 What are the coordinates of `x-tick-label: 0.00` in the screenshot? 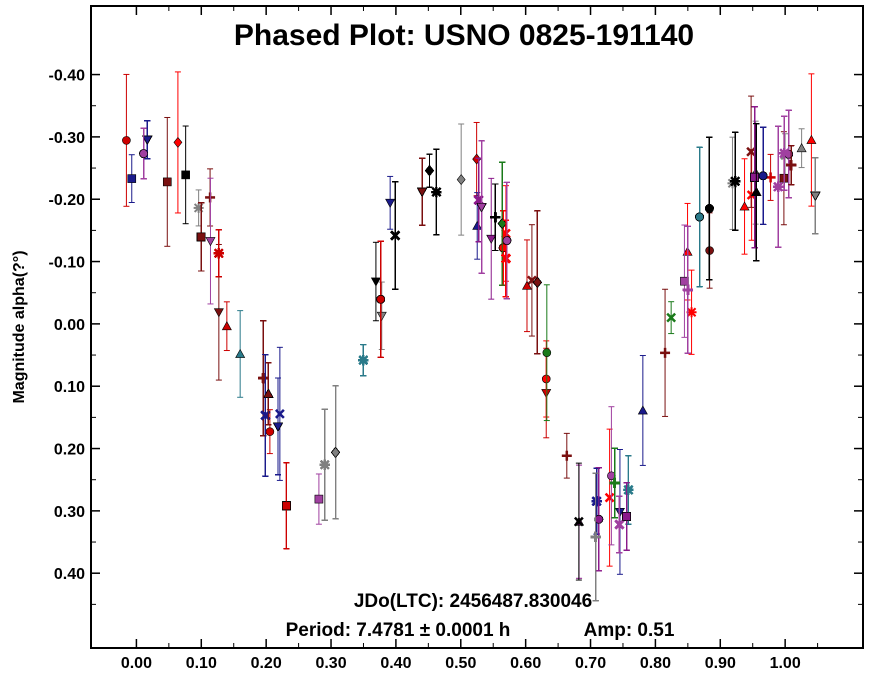 It's located at (136, 663).